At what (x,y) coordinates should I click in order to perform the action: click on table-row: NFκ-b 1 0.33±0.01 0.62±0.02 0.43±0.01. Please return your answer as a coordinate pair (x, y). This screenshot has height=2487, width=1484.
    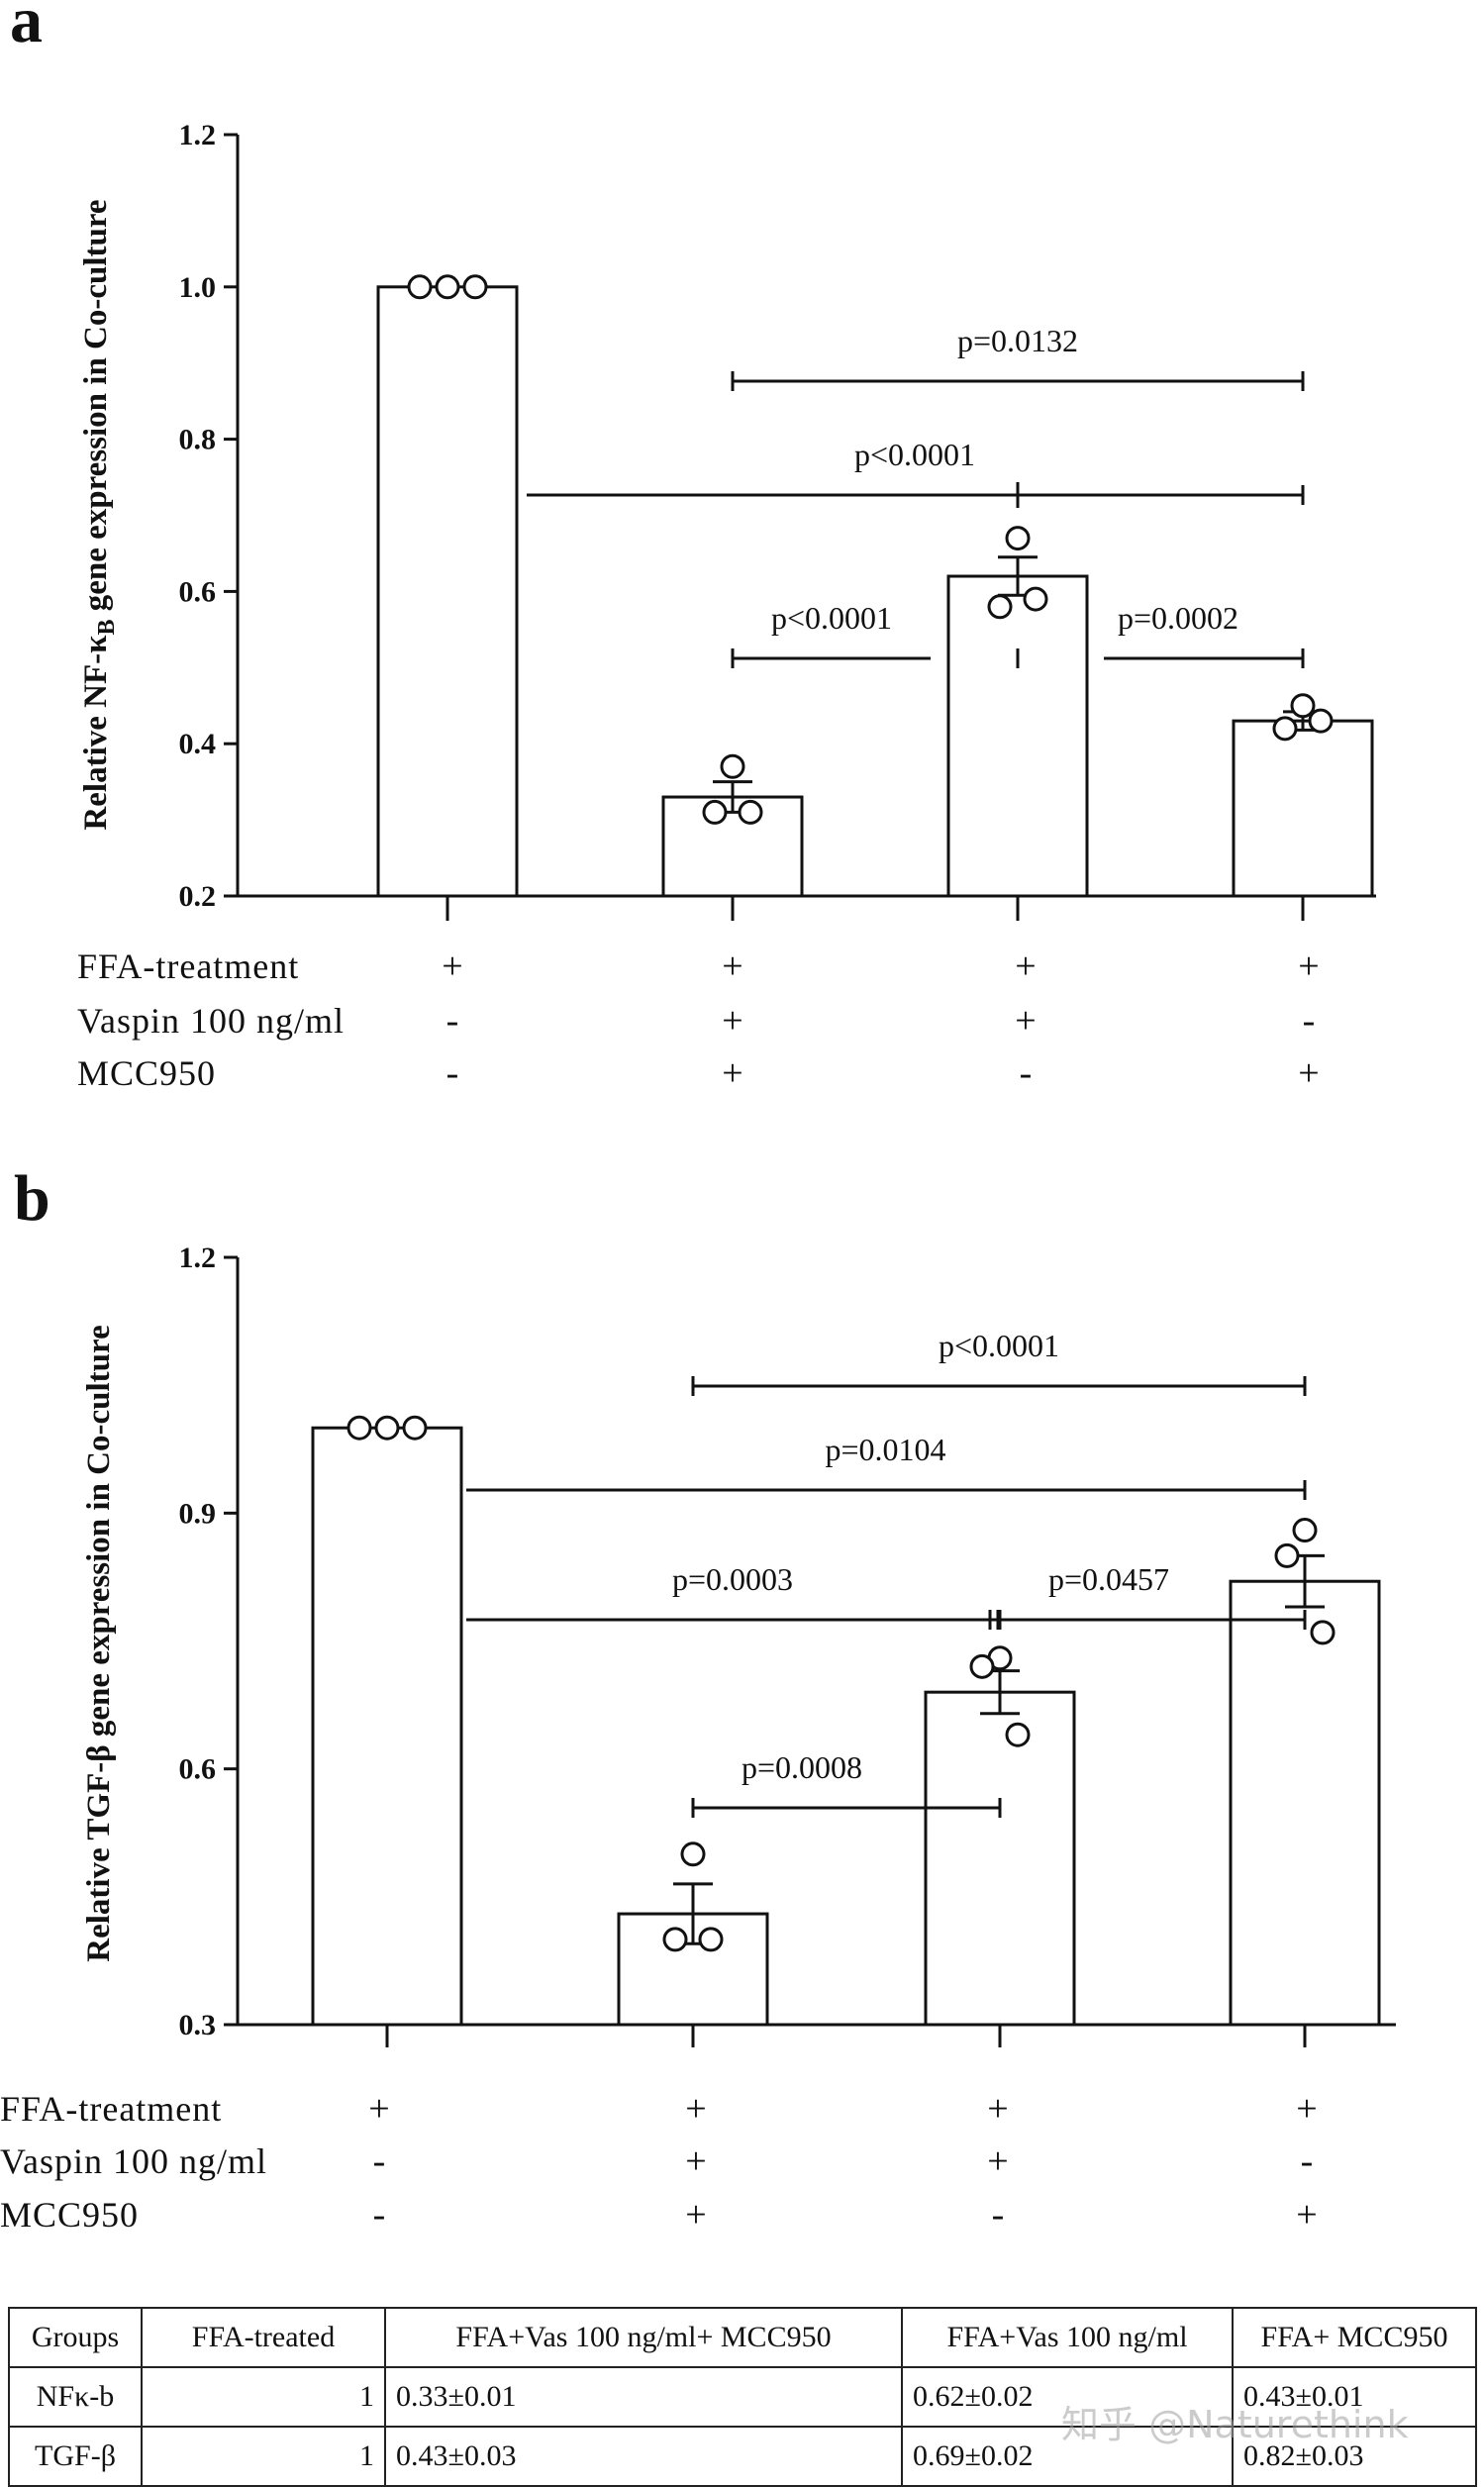
    Looking at the image, I should click on (742, 2397).